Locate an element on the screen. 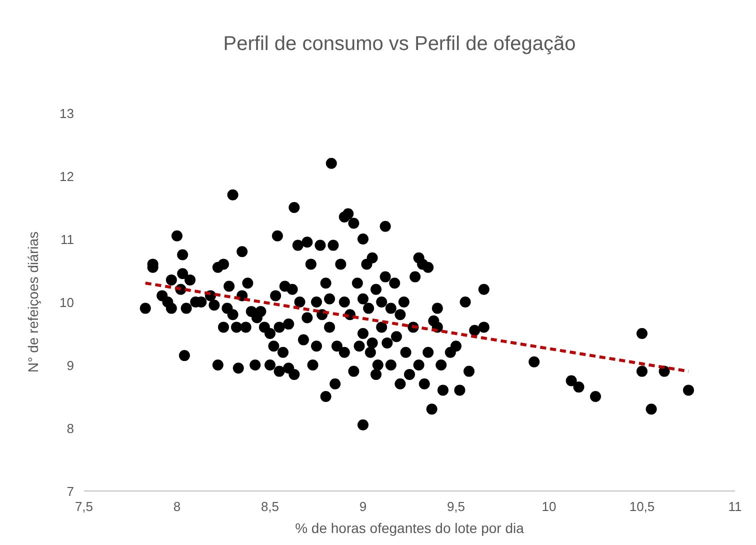 The height and width of the screenshot is (545, 756). y-tick-label: 12 is located at coordinates (67, 176).